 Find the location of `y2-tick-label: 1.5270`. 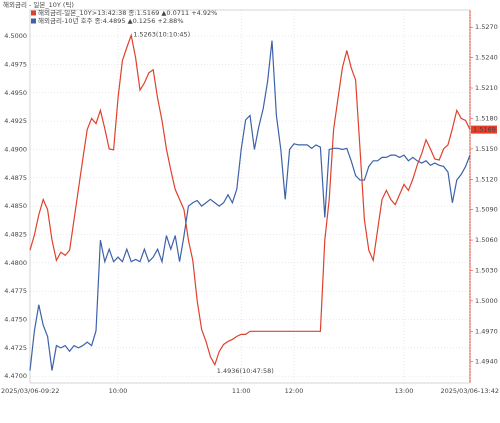

y2-tick-label: 1.5270 is located at coordinates (486, 27).